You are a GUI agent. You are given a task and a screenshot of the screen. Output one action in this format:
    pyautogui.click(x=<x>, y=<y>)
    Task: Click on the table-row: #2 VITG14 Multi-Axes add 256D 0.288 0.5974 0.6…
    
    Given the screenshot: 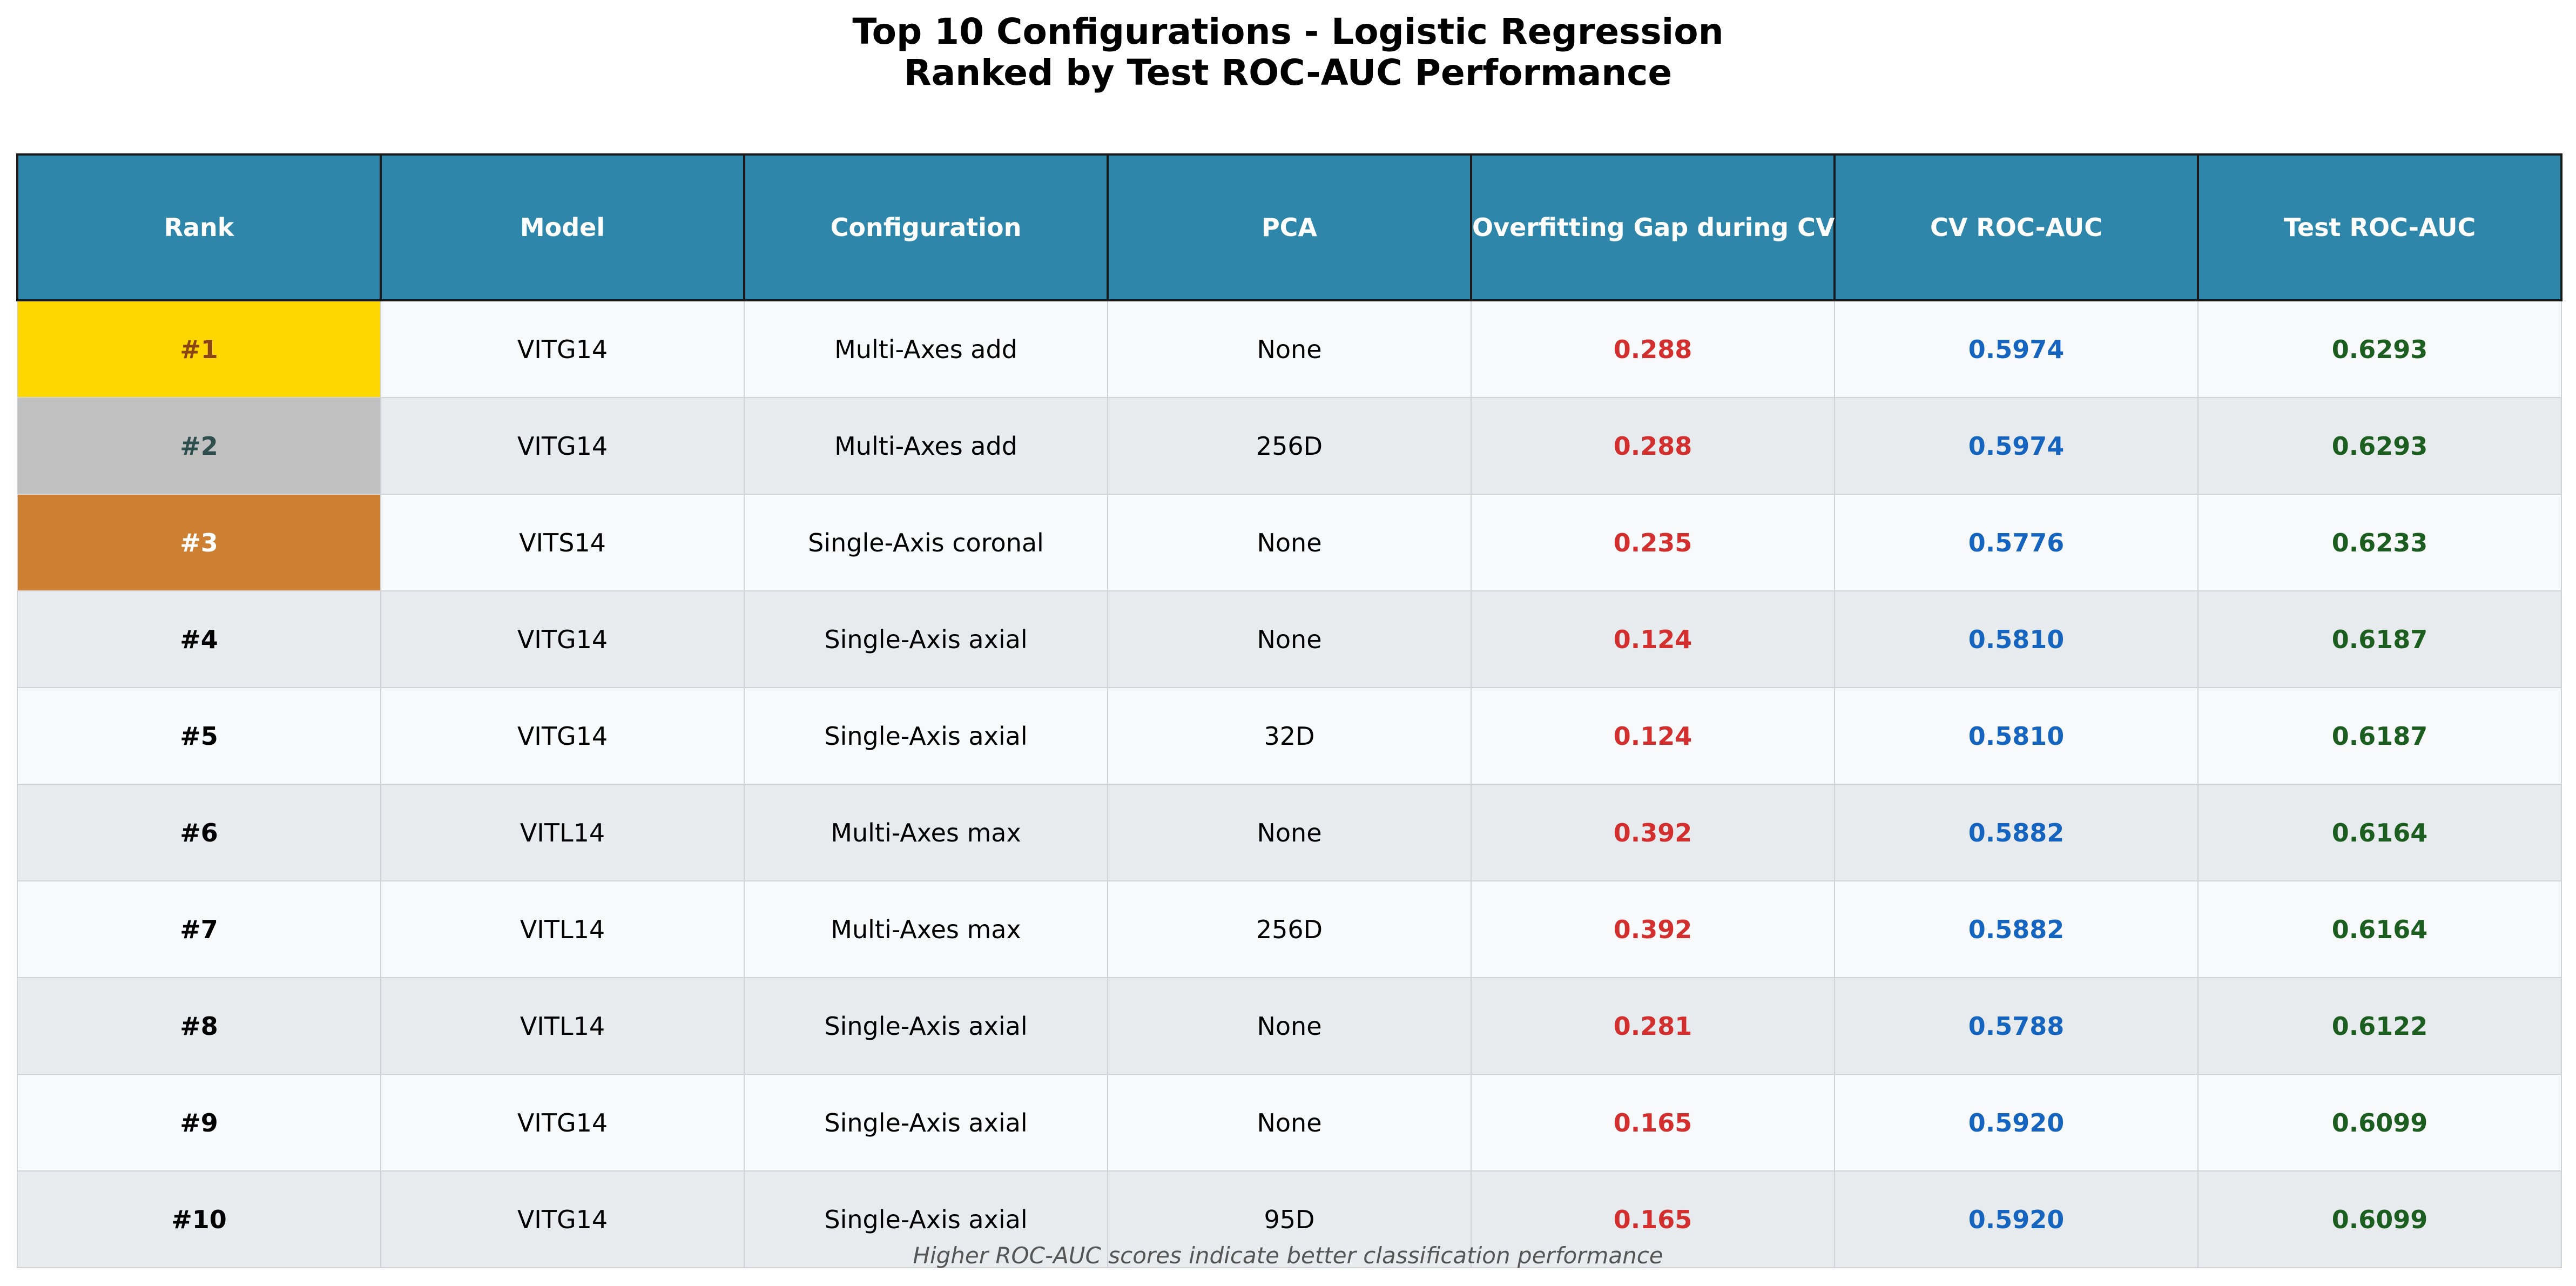 What is the action you would take?
    pyautogui.click(x=1289, y=446)
    